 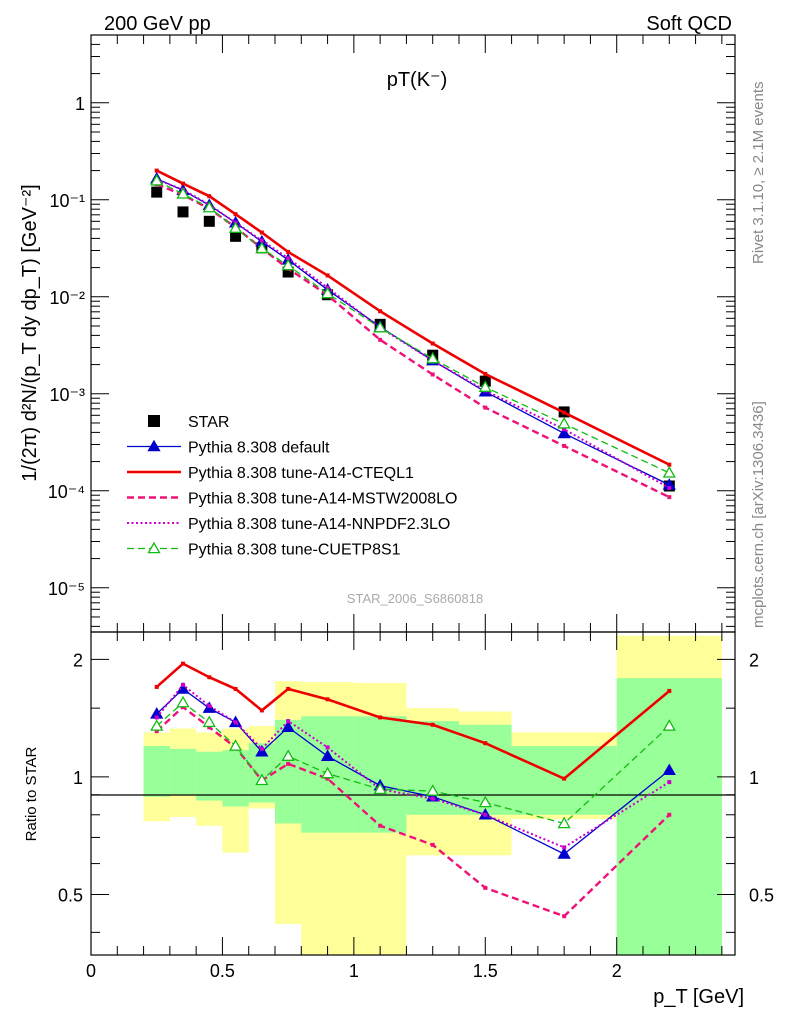 I want to click on legend-entry-pythia-8-308-tune-a14-nnpdf2-3lo: Pythia 8.308 tune-A14-NNPDF2.3LO, so click(x=288, y=524).